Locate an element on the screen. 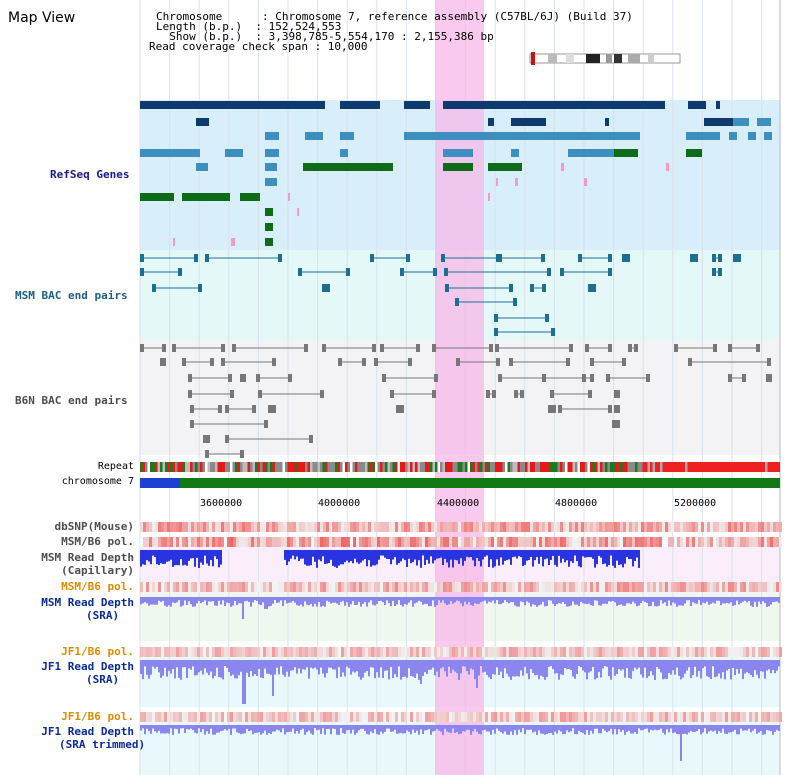 The height and width of the screenshot is (775, 800). track-label-msm-bac: MSM BAC end pairs is located at coordinates (71, 295).